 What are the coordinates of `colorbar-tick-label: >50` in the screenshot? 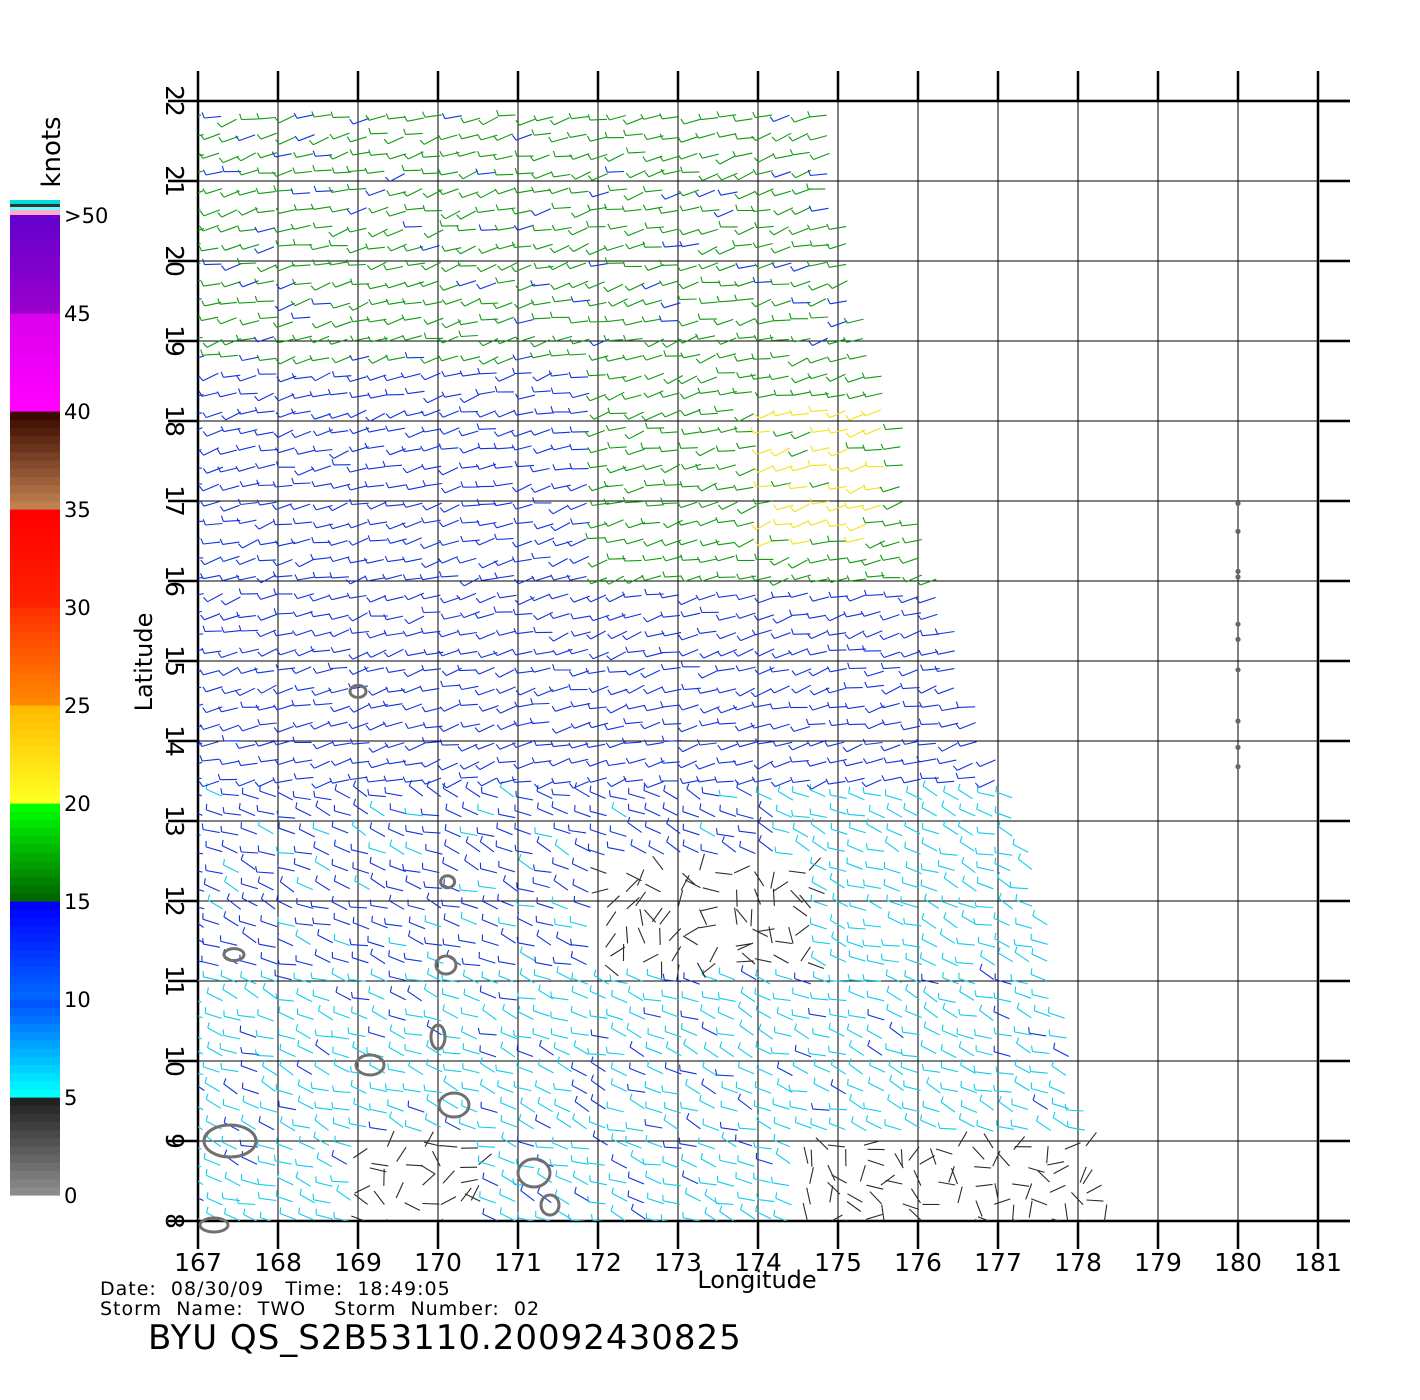 It's located at (86, 216).